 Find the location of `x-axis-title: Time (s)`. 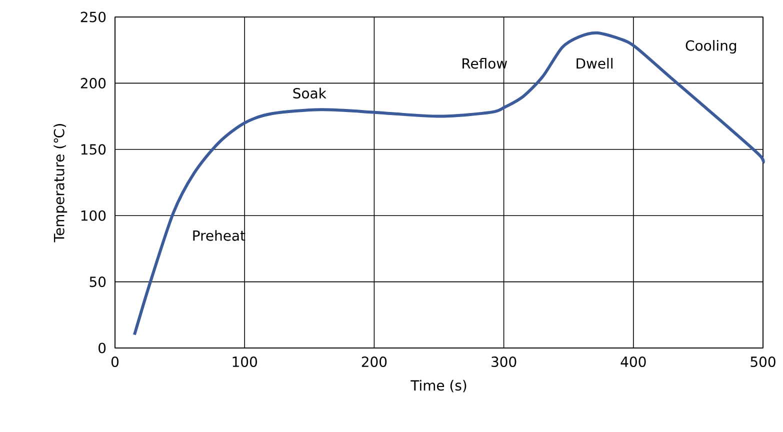

x-axis-title: Time (s) is located at coordinates (438, 386).